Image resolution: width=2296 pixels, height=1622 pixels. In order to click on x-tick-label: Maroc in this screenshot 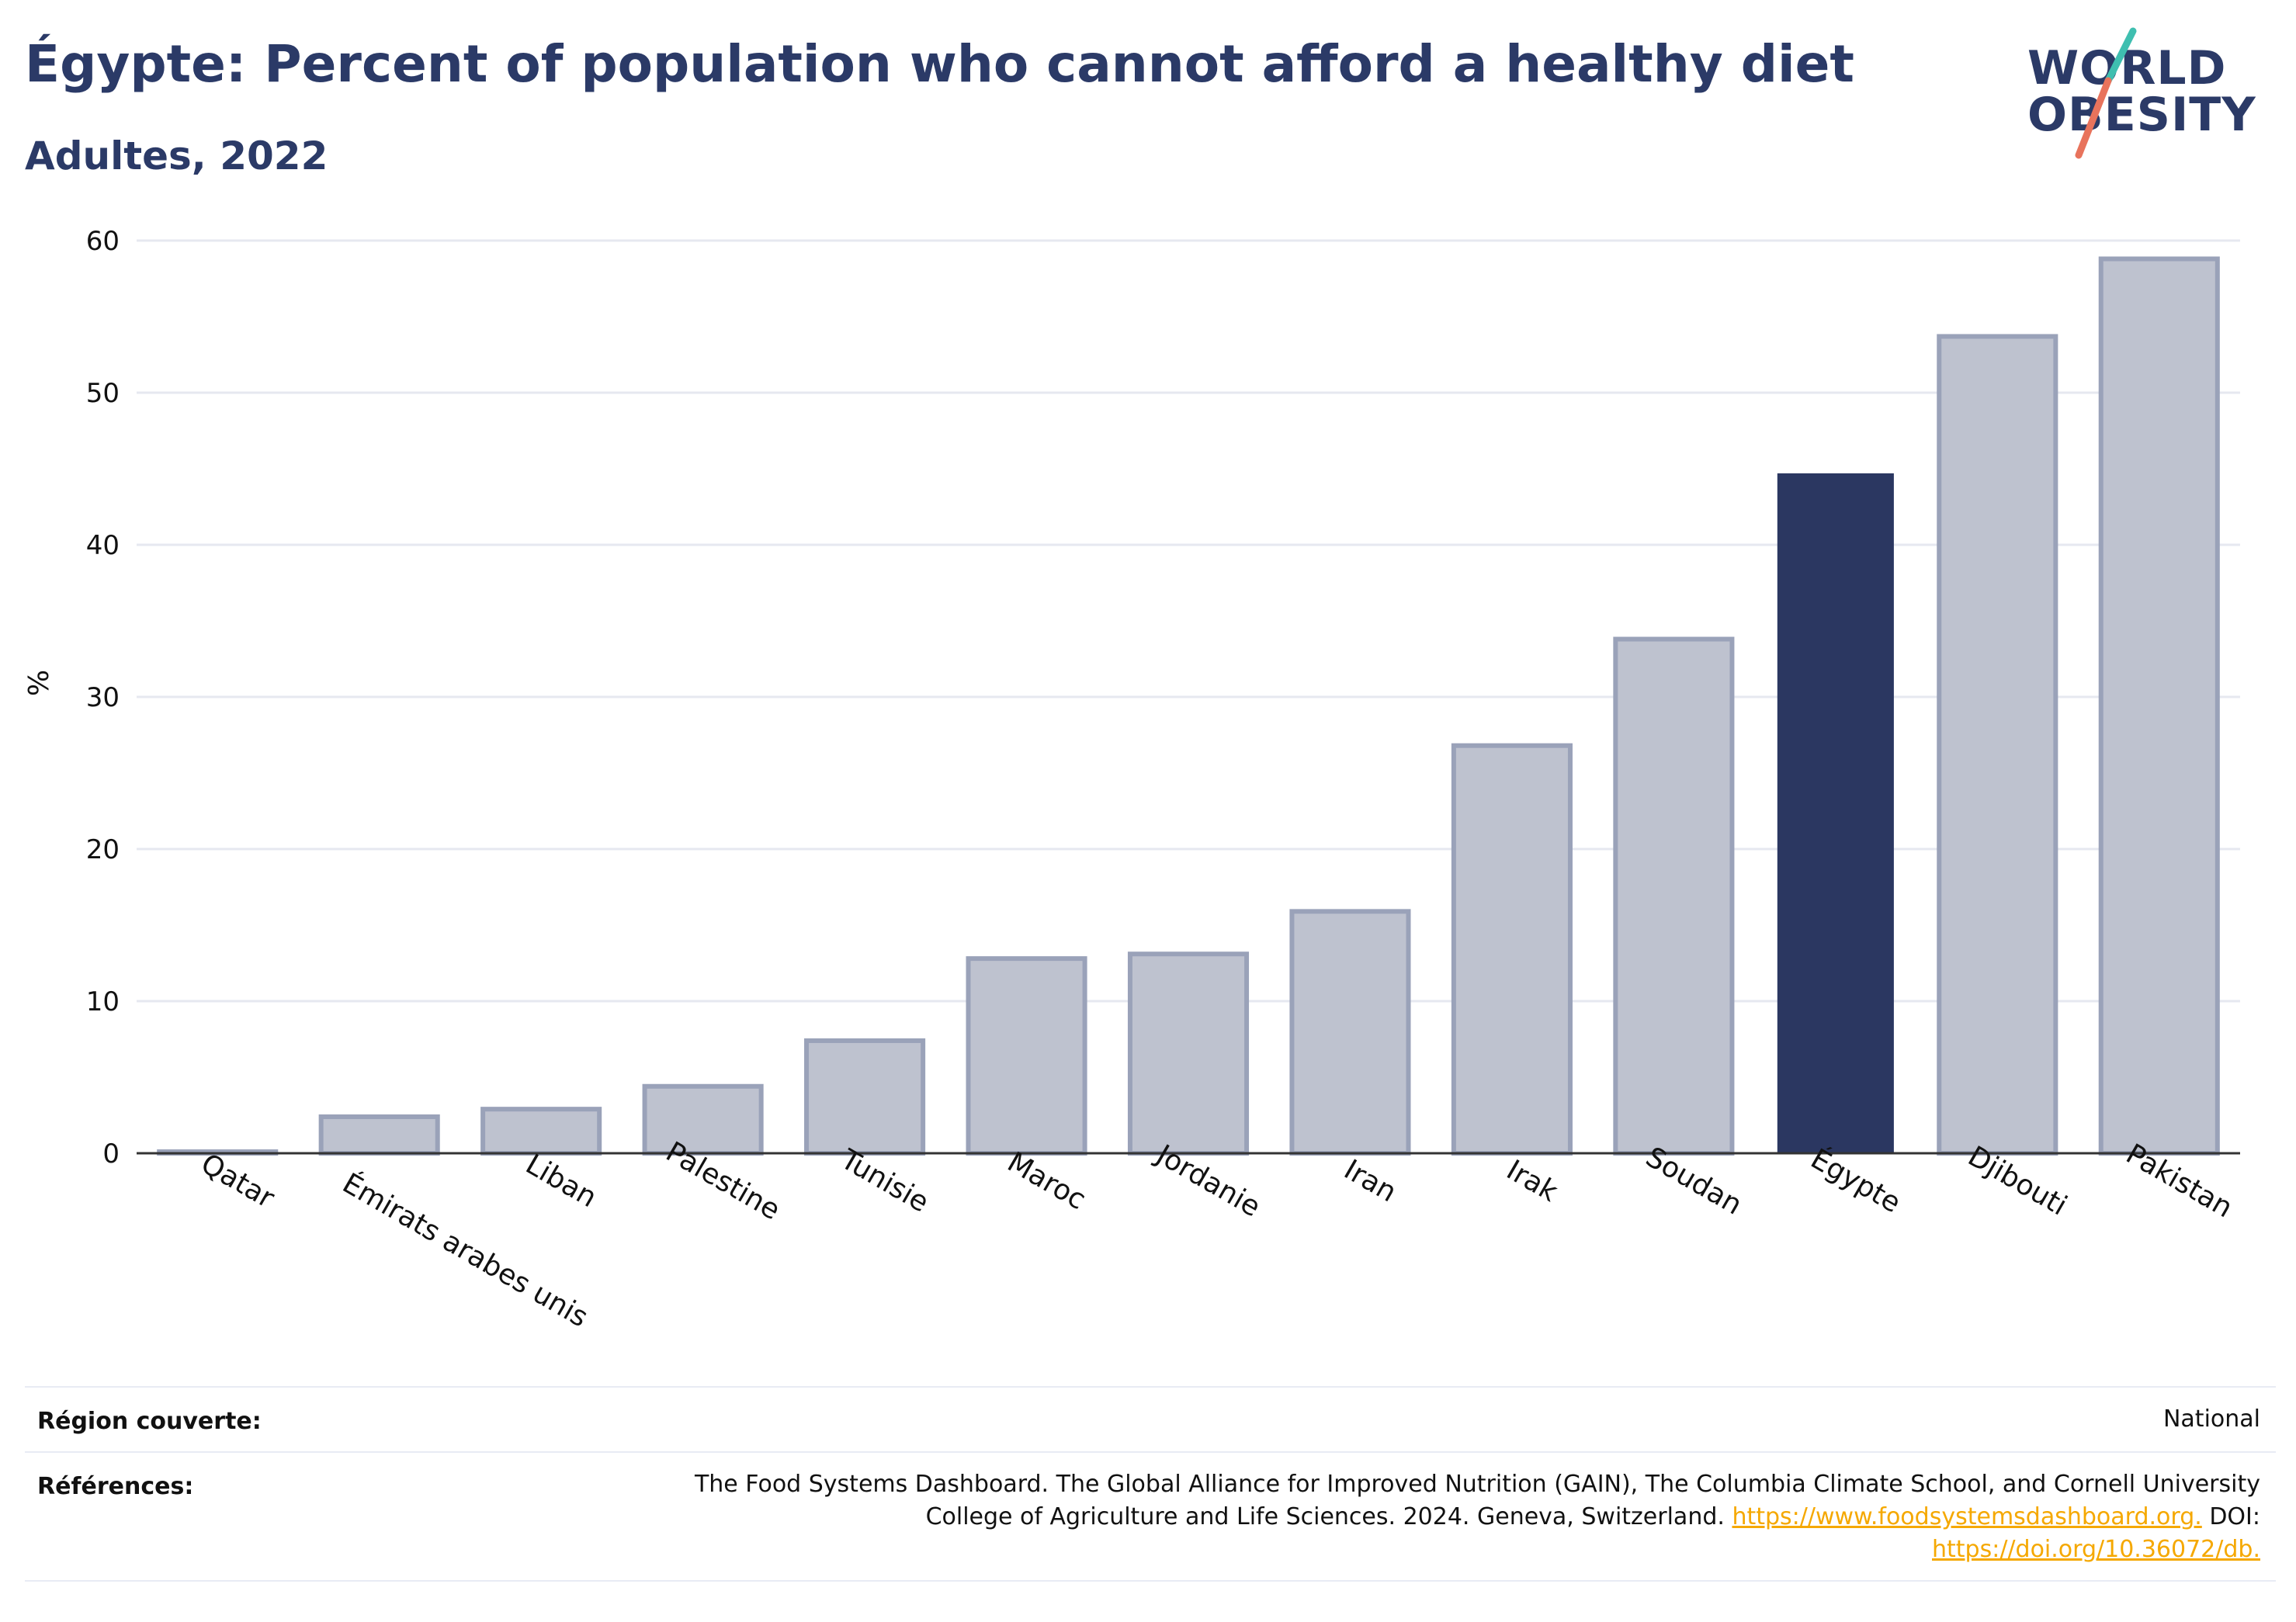, I will do `click(1046, 1181)`.